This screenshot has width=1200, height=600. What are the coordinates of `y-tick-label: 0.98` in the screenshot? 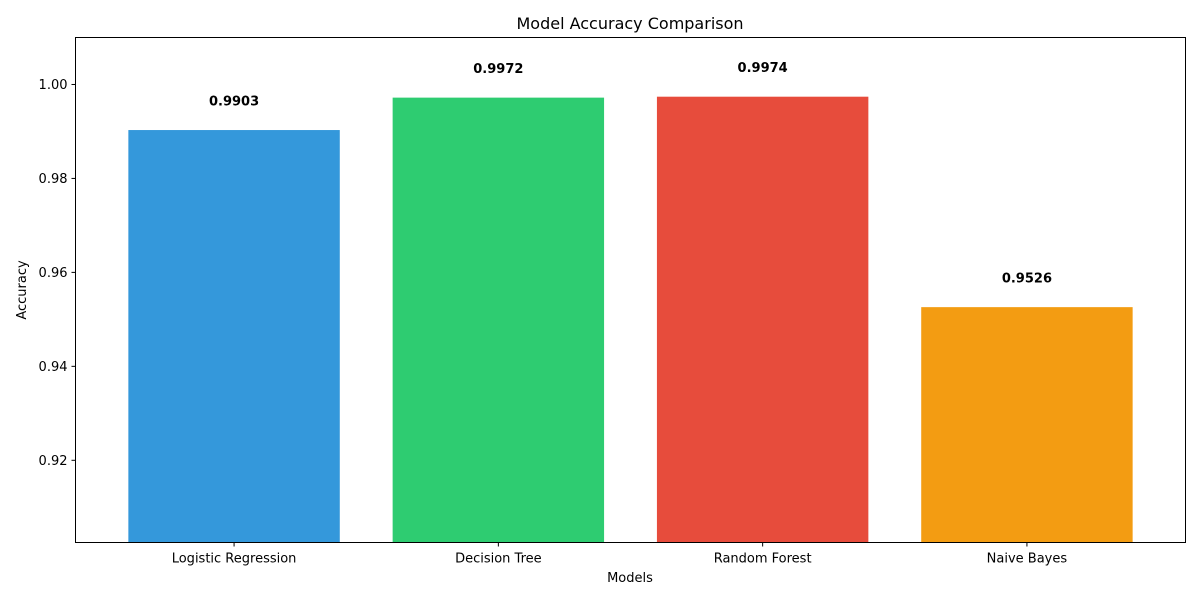 It's located at (53, 179).